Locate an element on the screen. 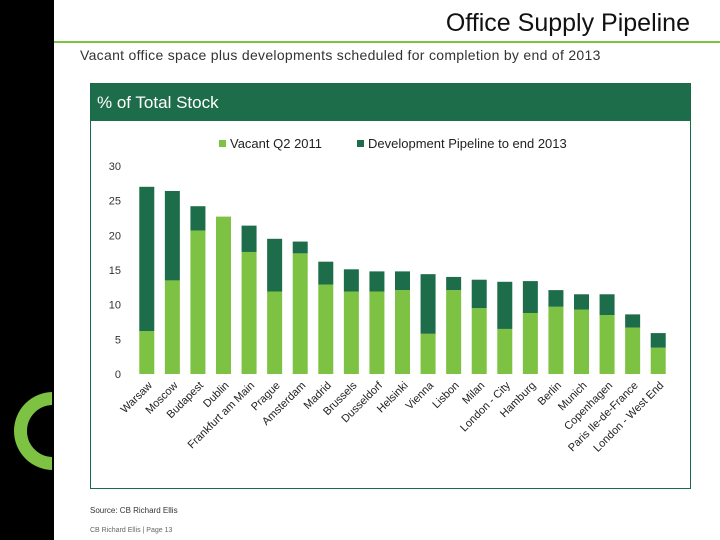 This screenshot has width=720, height=540. y-tick-label: 5 is located at coordinates (118, 340).